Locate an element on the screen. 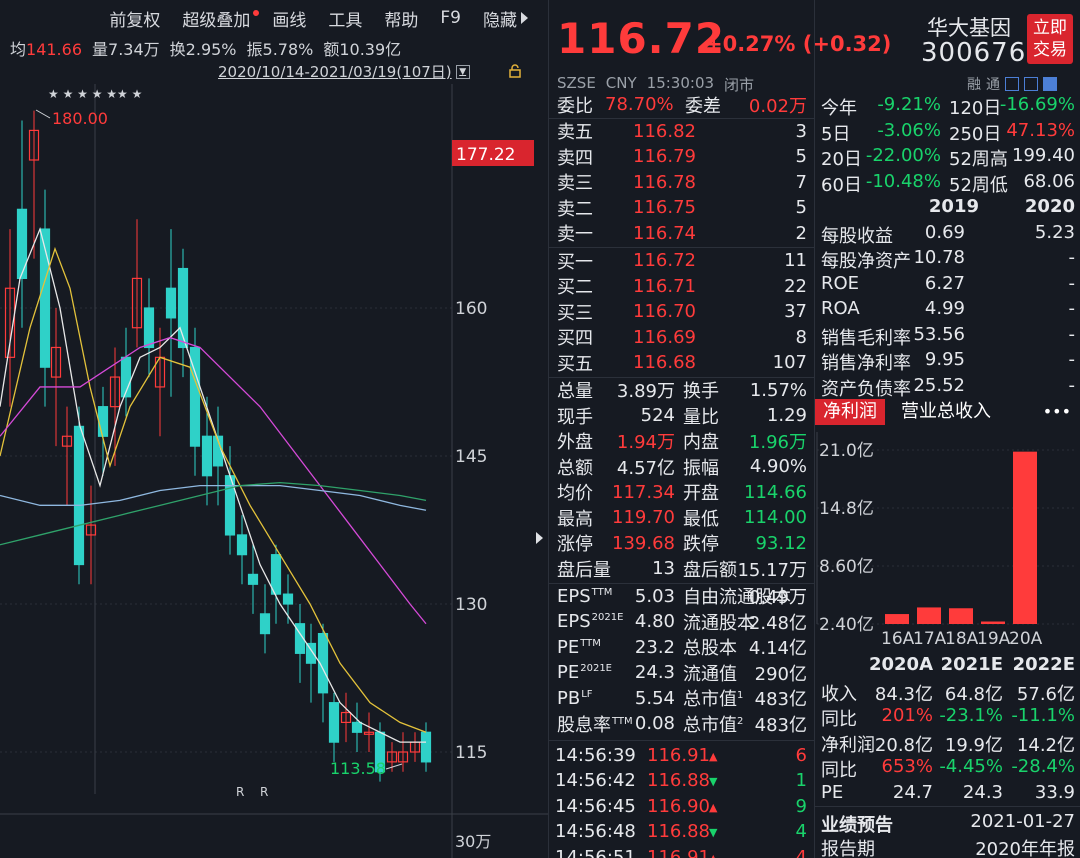 Image resolution: width=1080 pixels, height=858 pixels. ask-volume: 5 is located at coordinates (801, 157).